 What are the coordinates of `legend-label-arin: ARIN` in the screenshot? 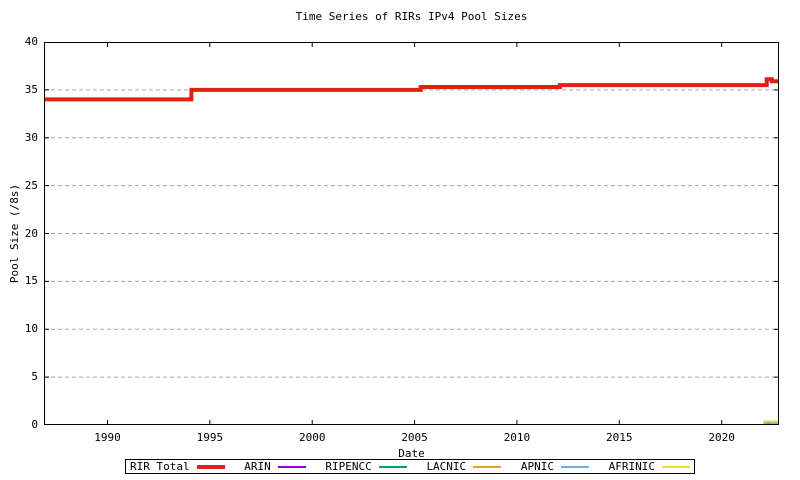 It's located at (257, 466).